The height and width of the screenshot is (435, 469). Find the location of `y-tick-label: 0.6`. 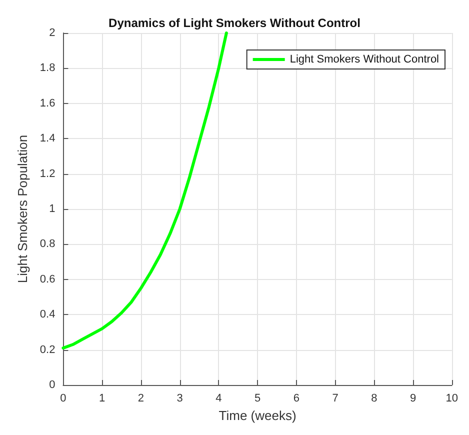

y-tick-label: 0.6 is located at coordinates (48, 279).